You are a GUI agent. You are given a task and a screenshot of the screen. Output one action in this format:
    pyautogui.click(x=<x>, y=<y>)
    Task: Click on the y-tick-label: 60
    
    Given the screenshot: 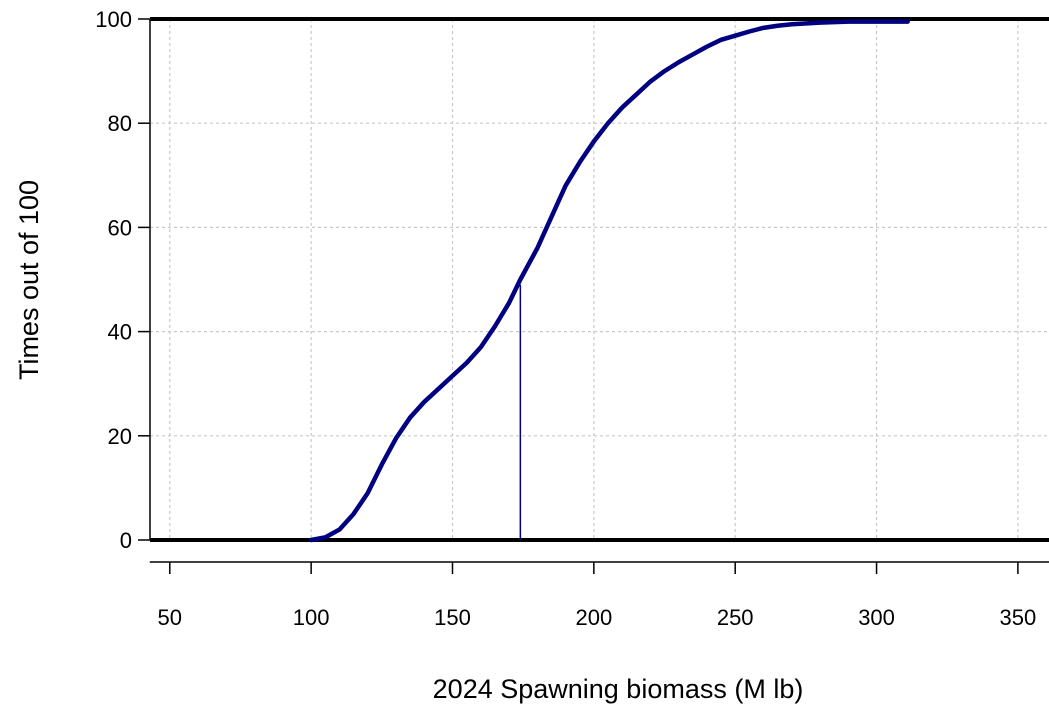 What is the action you would take?
    pyautogui.click(x=120, y=227)
    